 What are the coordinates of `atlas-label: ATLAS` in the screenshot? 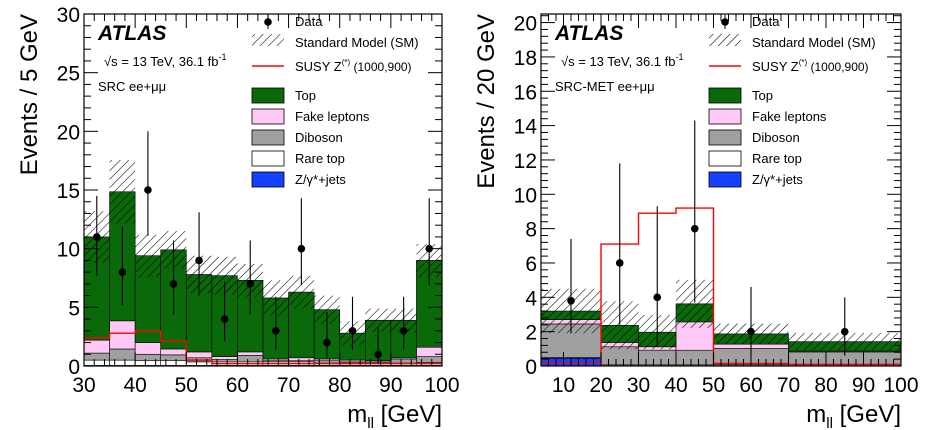 It's located at (588, 33).